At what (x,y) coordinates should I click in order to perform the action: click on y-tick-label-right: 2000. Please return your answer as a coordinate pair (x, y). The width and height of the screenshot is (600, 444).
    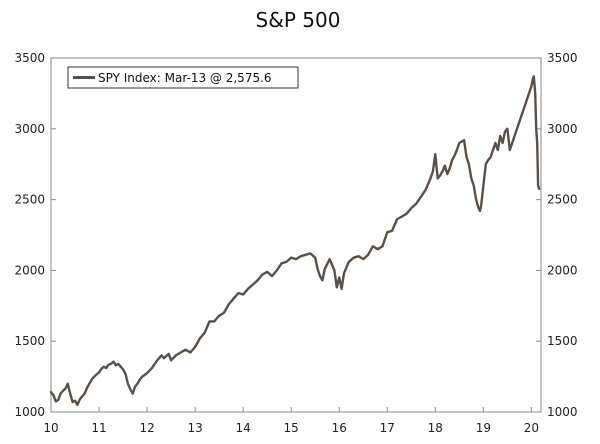
    Looking at the image, I should click on (562, 270).